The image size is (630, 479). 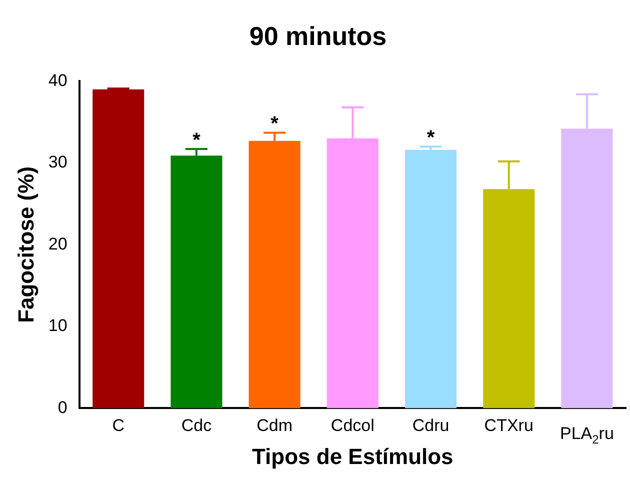 What do you see at coordinates (58, 162) in the screenshot?
I see `y-tick-label: 30` at bounding box center [58, 162].